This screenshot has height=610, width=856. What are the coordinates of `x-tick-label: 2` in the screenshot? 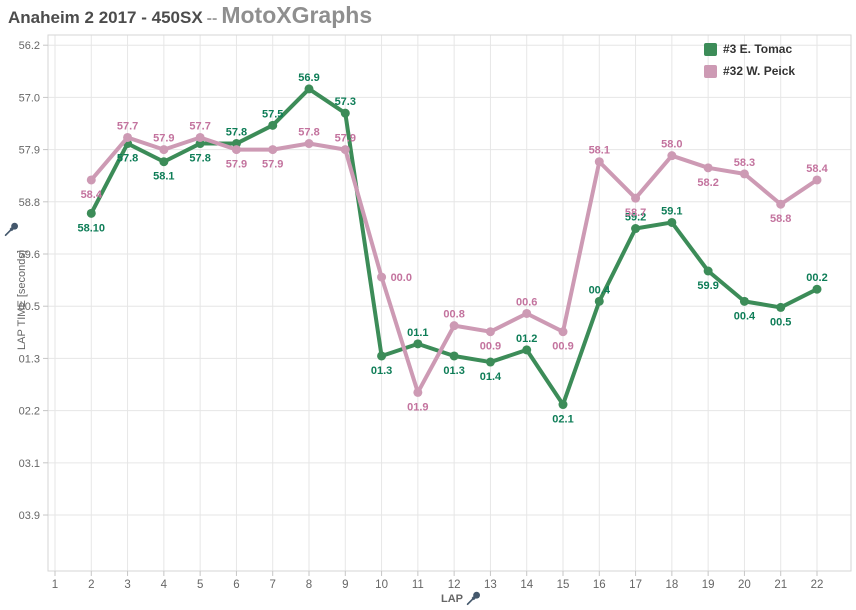 It's located at (91, 585).